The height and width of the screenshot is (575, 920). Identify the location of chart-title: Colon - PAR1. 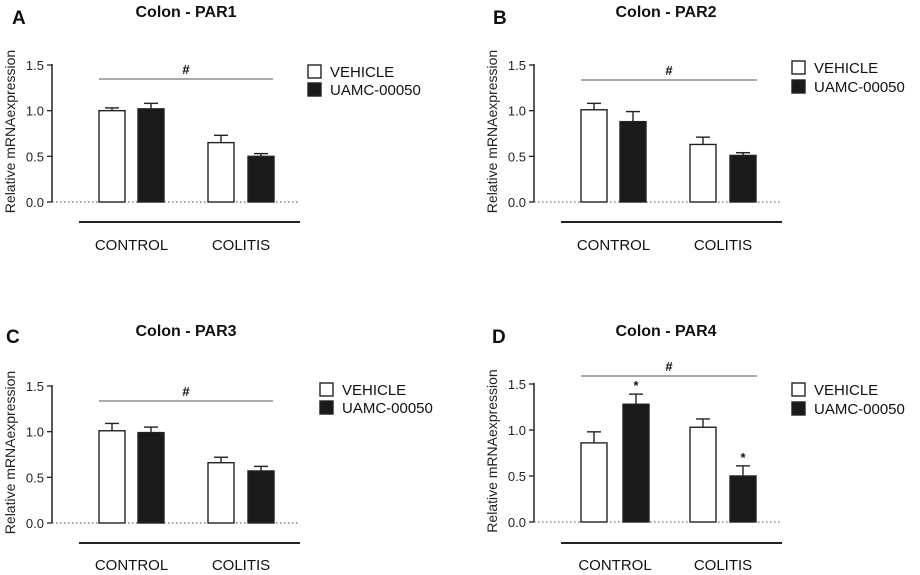
(185, 12).